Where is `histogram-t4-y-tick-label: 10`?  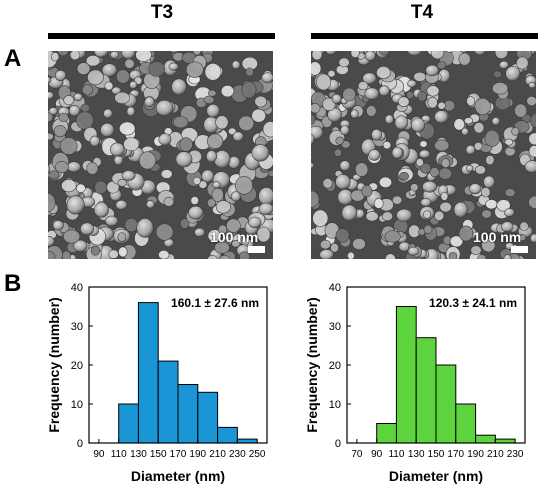
histogram-t4-y-tick-label: 10 is located at coordinates (335, 405).